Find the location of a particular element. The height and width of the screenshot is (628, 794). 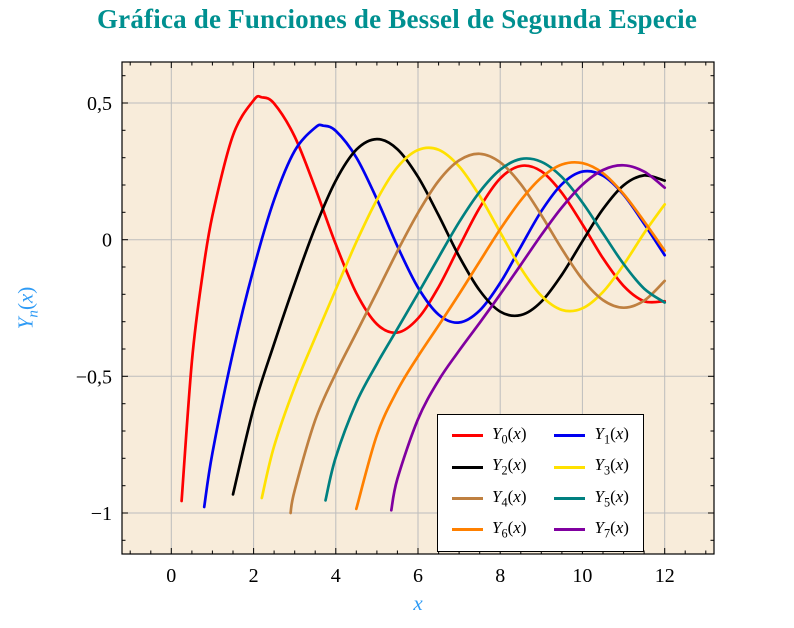

legend-swatch-y6 is located at coordinates (467, 530).